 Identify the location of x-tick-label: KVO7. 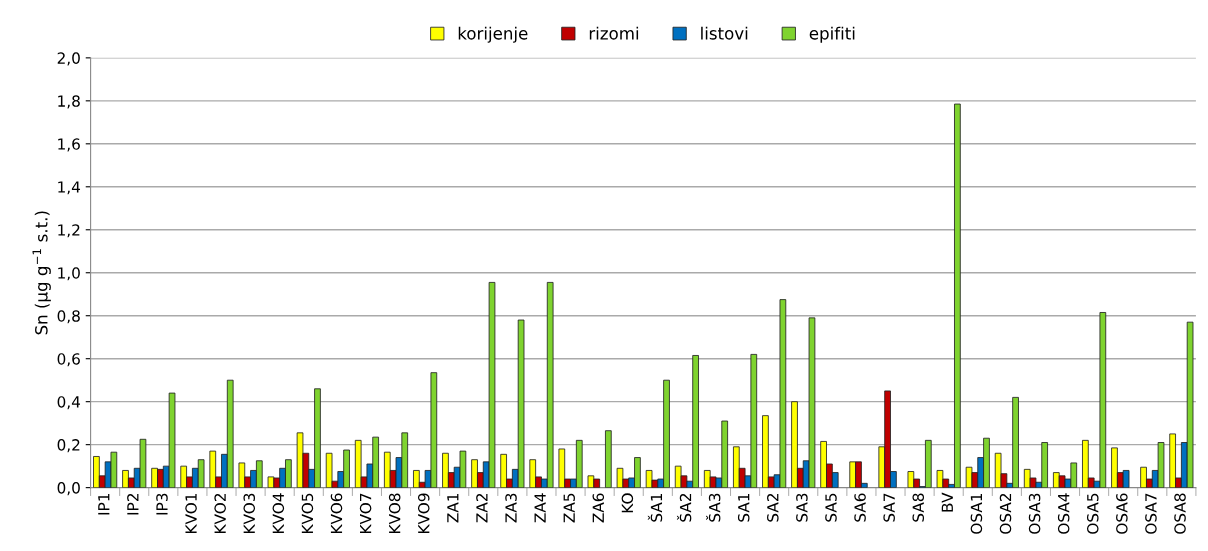
(365, 513).